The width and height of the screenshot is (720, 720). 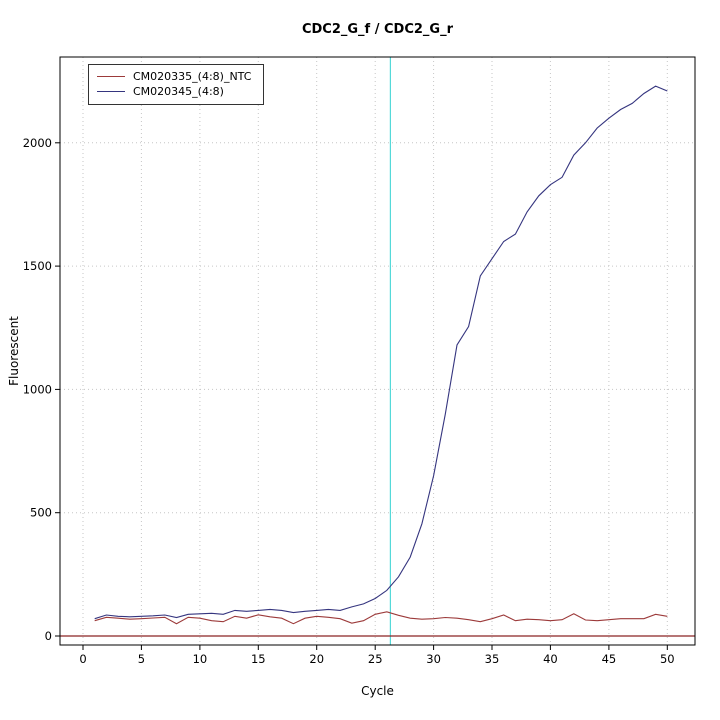 I want to click on x-tick-label: 50, so click(x=667, y=659).